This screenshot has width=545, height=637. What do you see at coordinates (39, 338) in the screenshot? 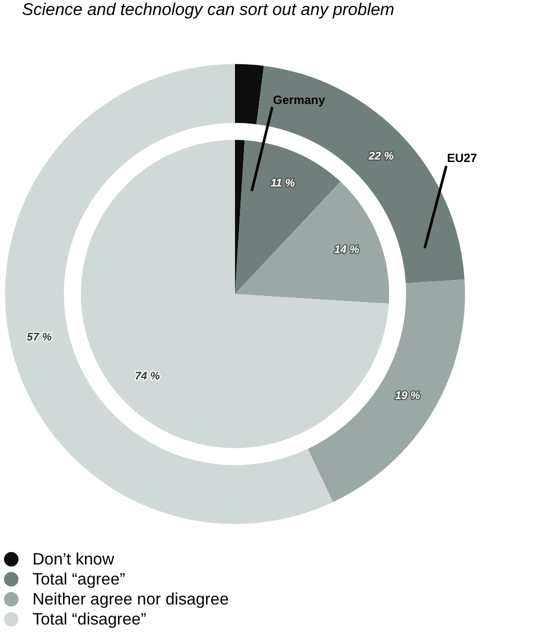
I see `data-label: 57 %` at bounding box center [39, 338].